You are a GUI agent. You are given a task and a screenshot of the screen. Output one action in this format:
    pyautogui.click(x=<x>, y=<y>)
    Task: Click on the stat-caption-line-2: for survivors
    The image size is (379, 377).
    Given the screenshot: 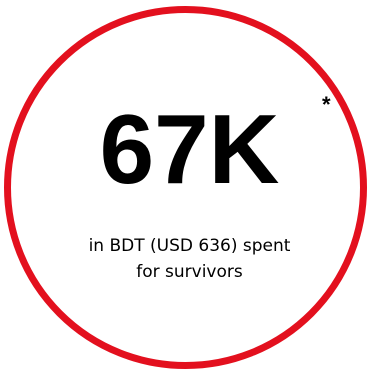 What is the action you would take?
    pyautogui.click(x=189, y=272)
    